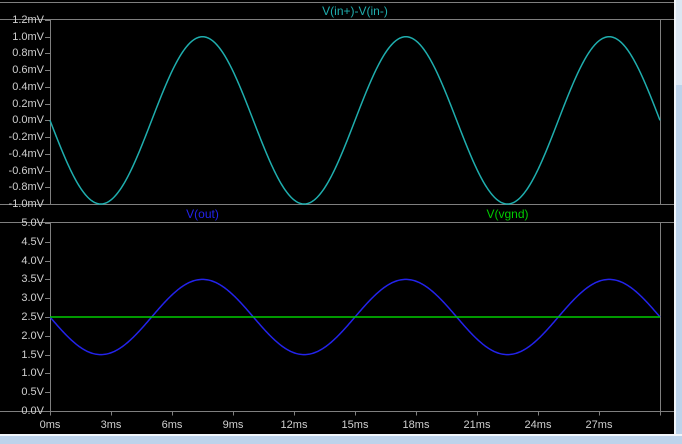 The width and height of the screenshot is (682, 444). What do you see at coordinates (355, 425) in the screenshot?
I see `x-tick-label: 15ms` at bounding box center [355, 425].